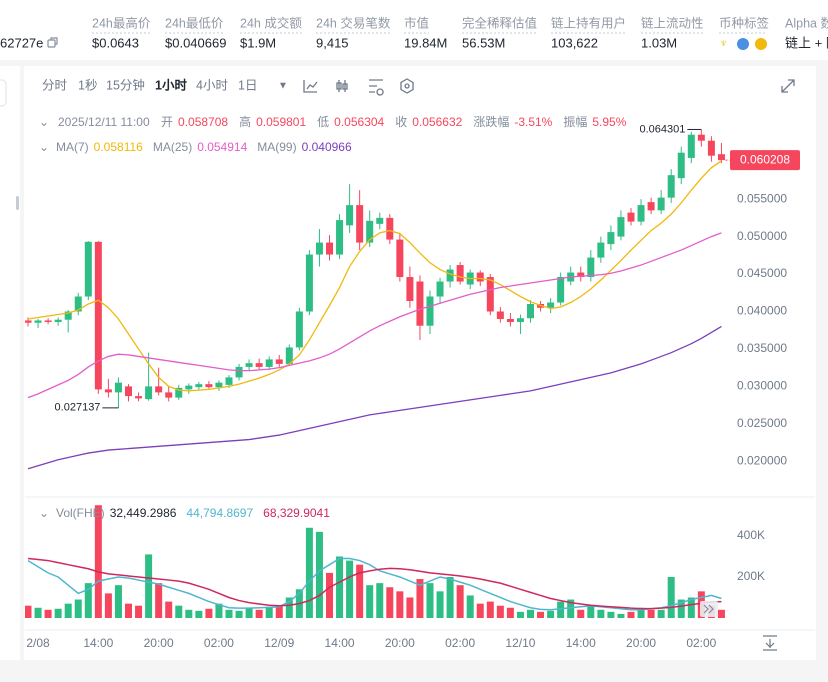 Image resolution: width=828 pixels, height=682 pixels. Describe the element at coordinates (52, 42) in the screenshot. I see `copy-icon` at that location.